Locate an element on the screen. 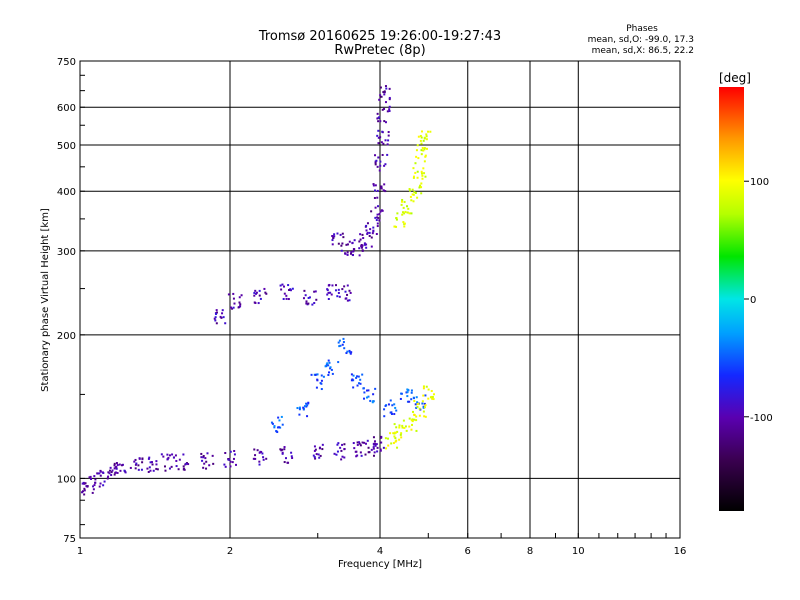 Image resolution: width=800 pixels, height=600 pixels. x-tick-label: 2 is located at coordinates (230, 551).